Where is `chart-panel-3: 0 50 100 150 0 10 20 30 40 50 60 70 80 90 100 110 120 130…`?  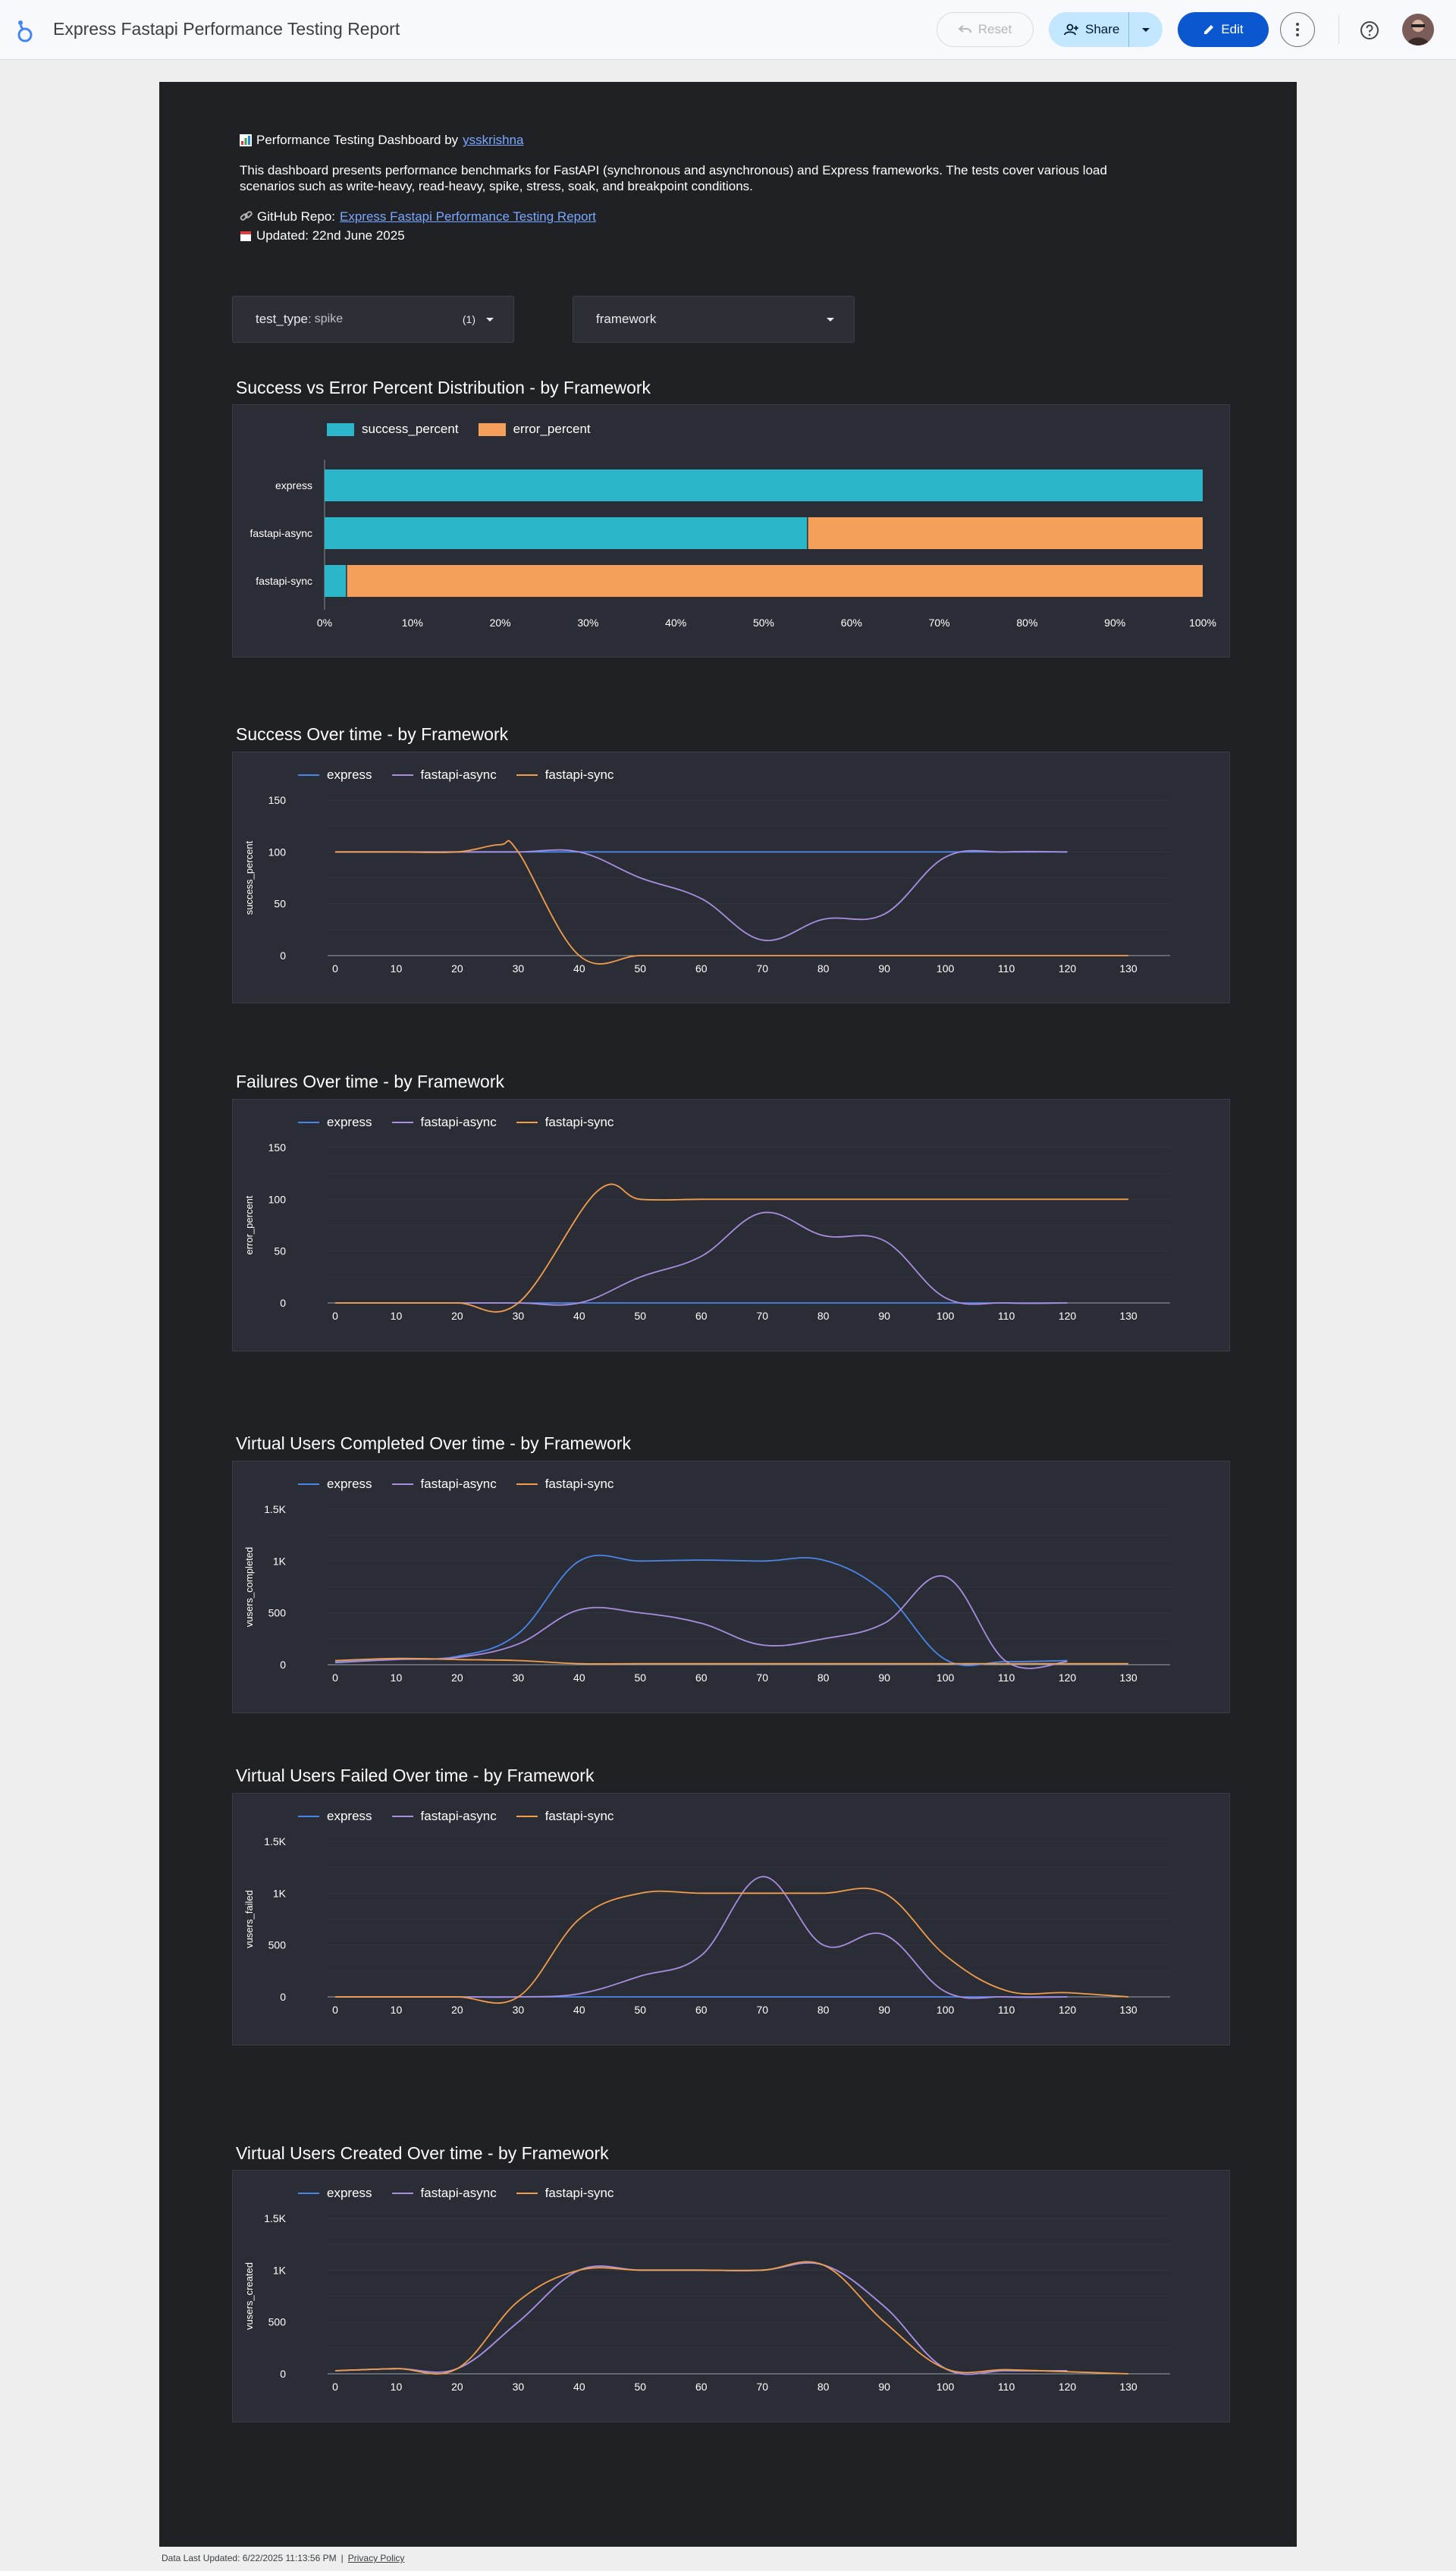
chart-panel-3: 0 50 100 150 0 10 20 30 40 50 60 70 80 90 100 110 120 130… is located at coordinates (731, 1225).